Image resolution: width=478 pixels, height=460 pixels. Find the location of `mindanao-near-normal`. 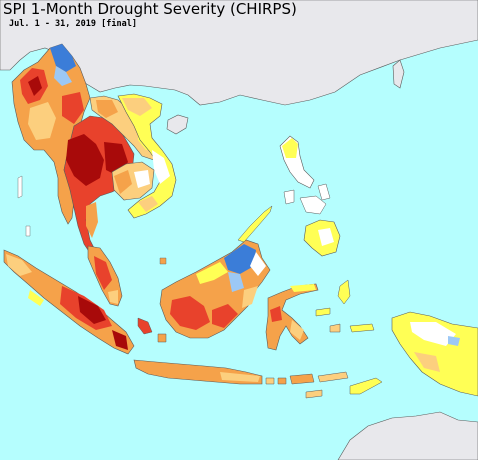

mindanao-near-normal is located at coordinates (326, 237).